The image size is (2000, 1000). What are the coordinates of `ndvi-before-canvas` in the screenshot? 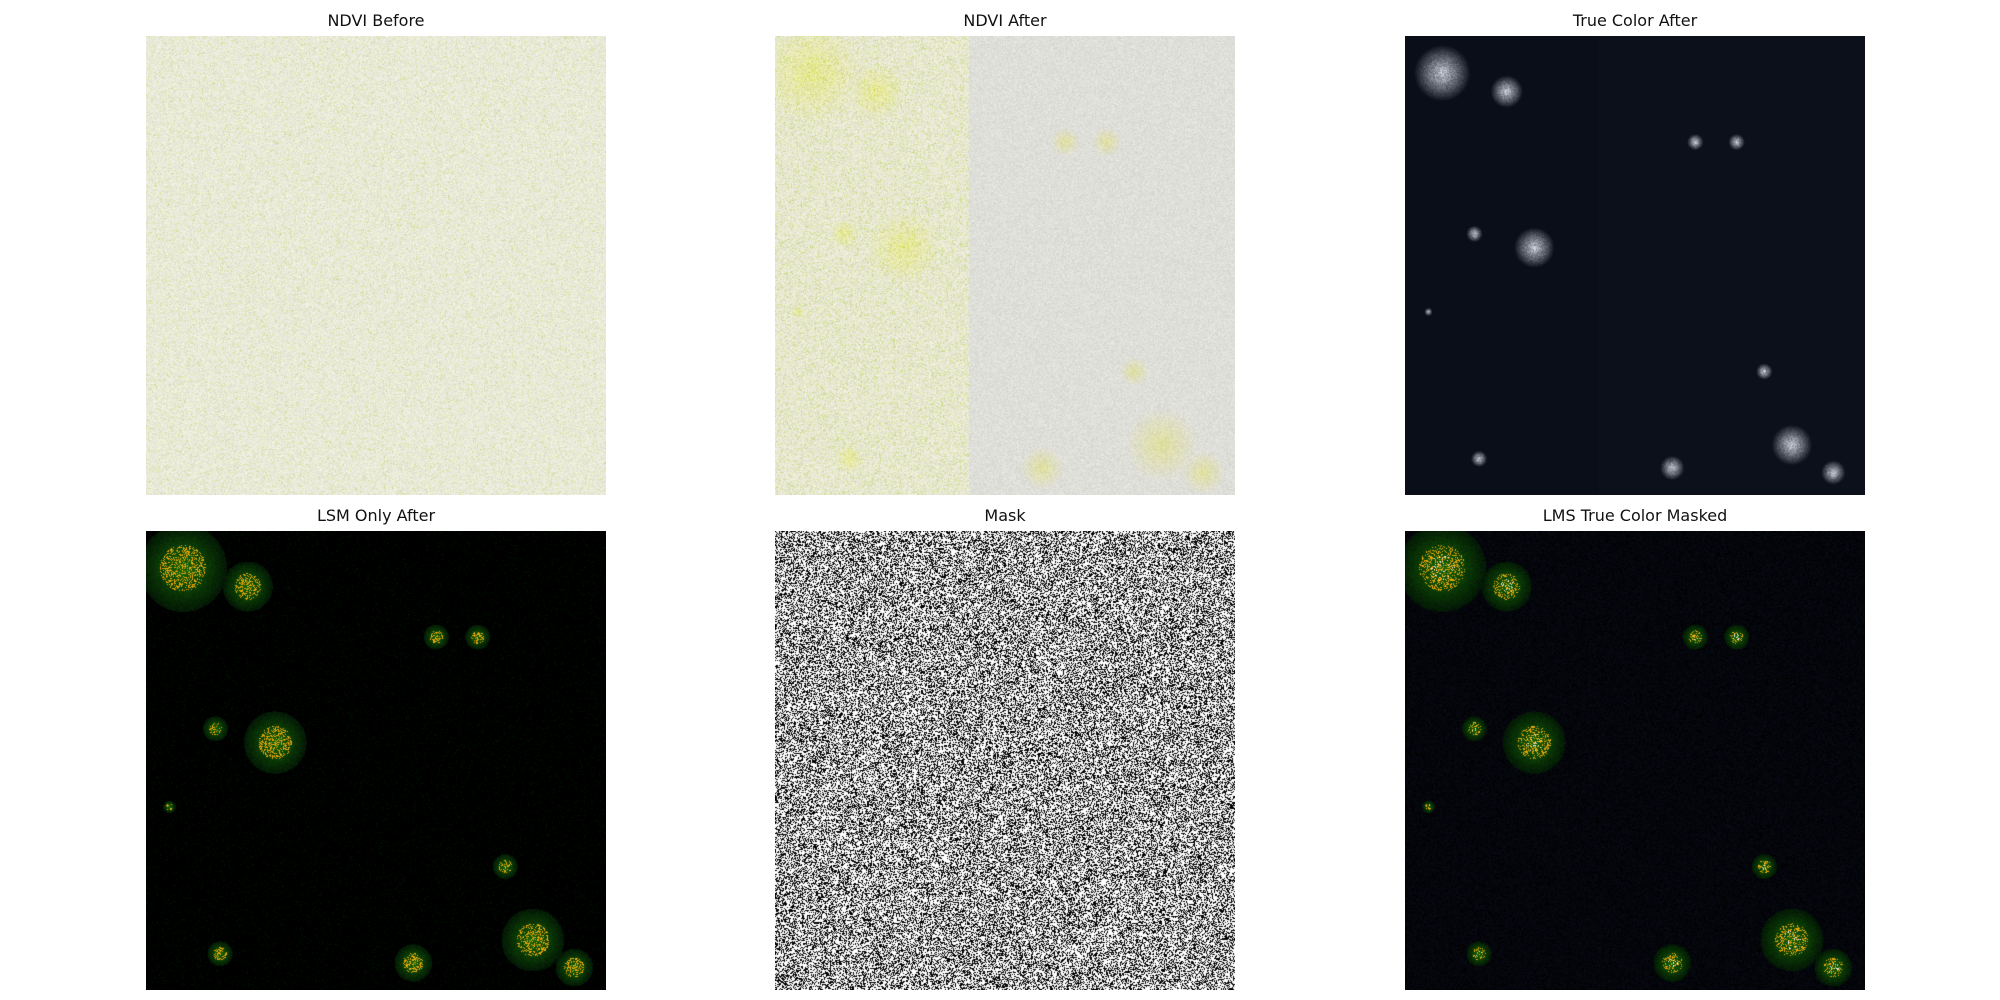 It's located at (376, 265).